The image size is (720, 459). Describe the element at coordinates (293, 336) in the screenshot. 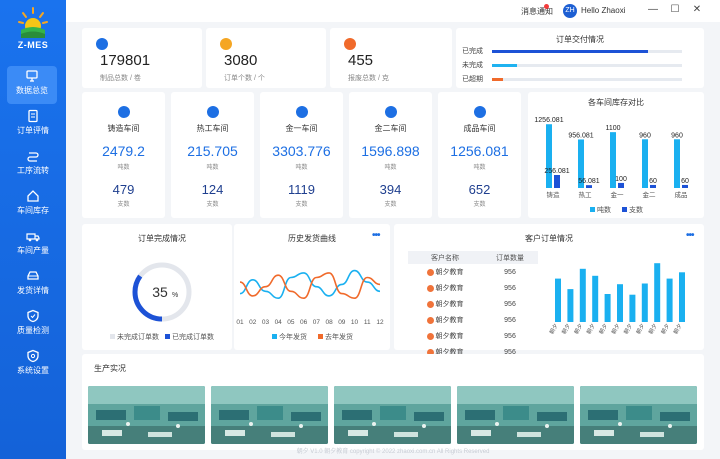

I see `legend-entry: 今年发货` at that location.